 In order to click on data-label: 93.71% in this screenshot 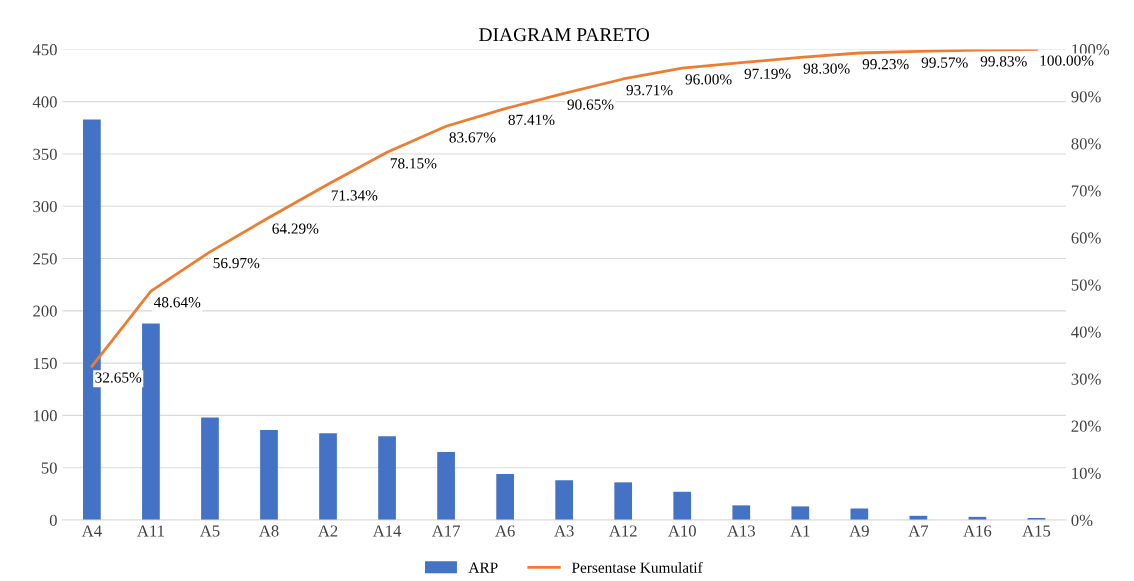, I will do `click(649, 90)`.